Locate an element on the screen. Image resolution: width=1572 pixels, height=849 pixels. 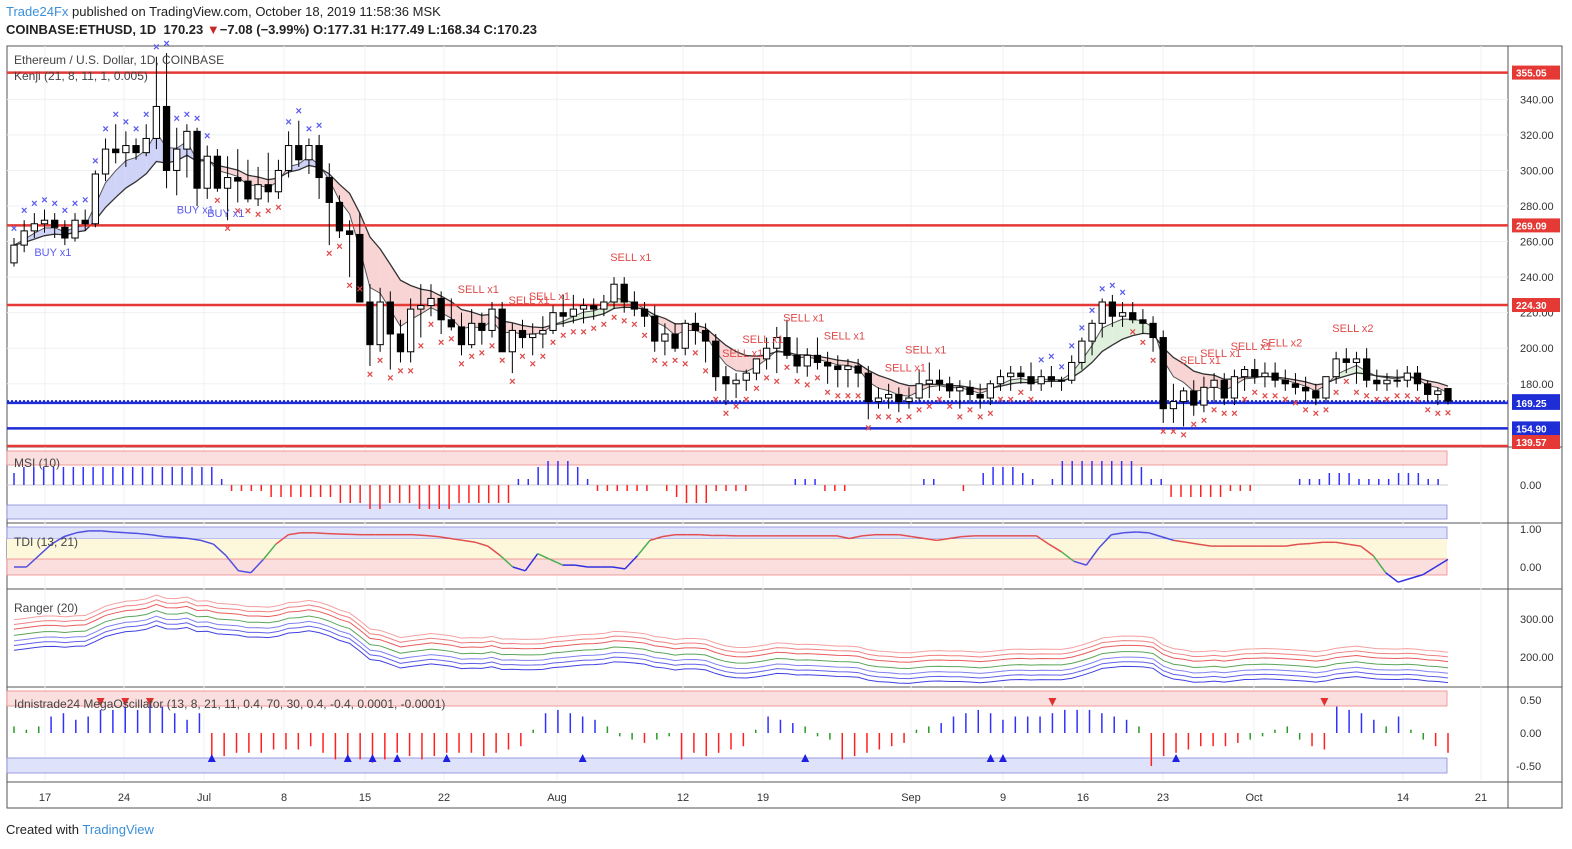
tdi-mid-zone is located at coordinates (727, 549).